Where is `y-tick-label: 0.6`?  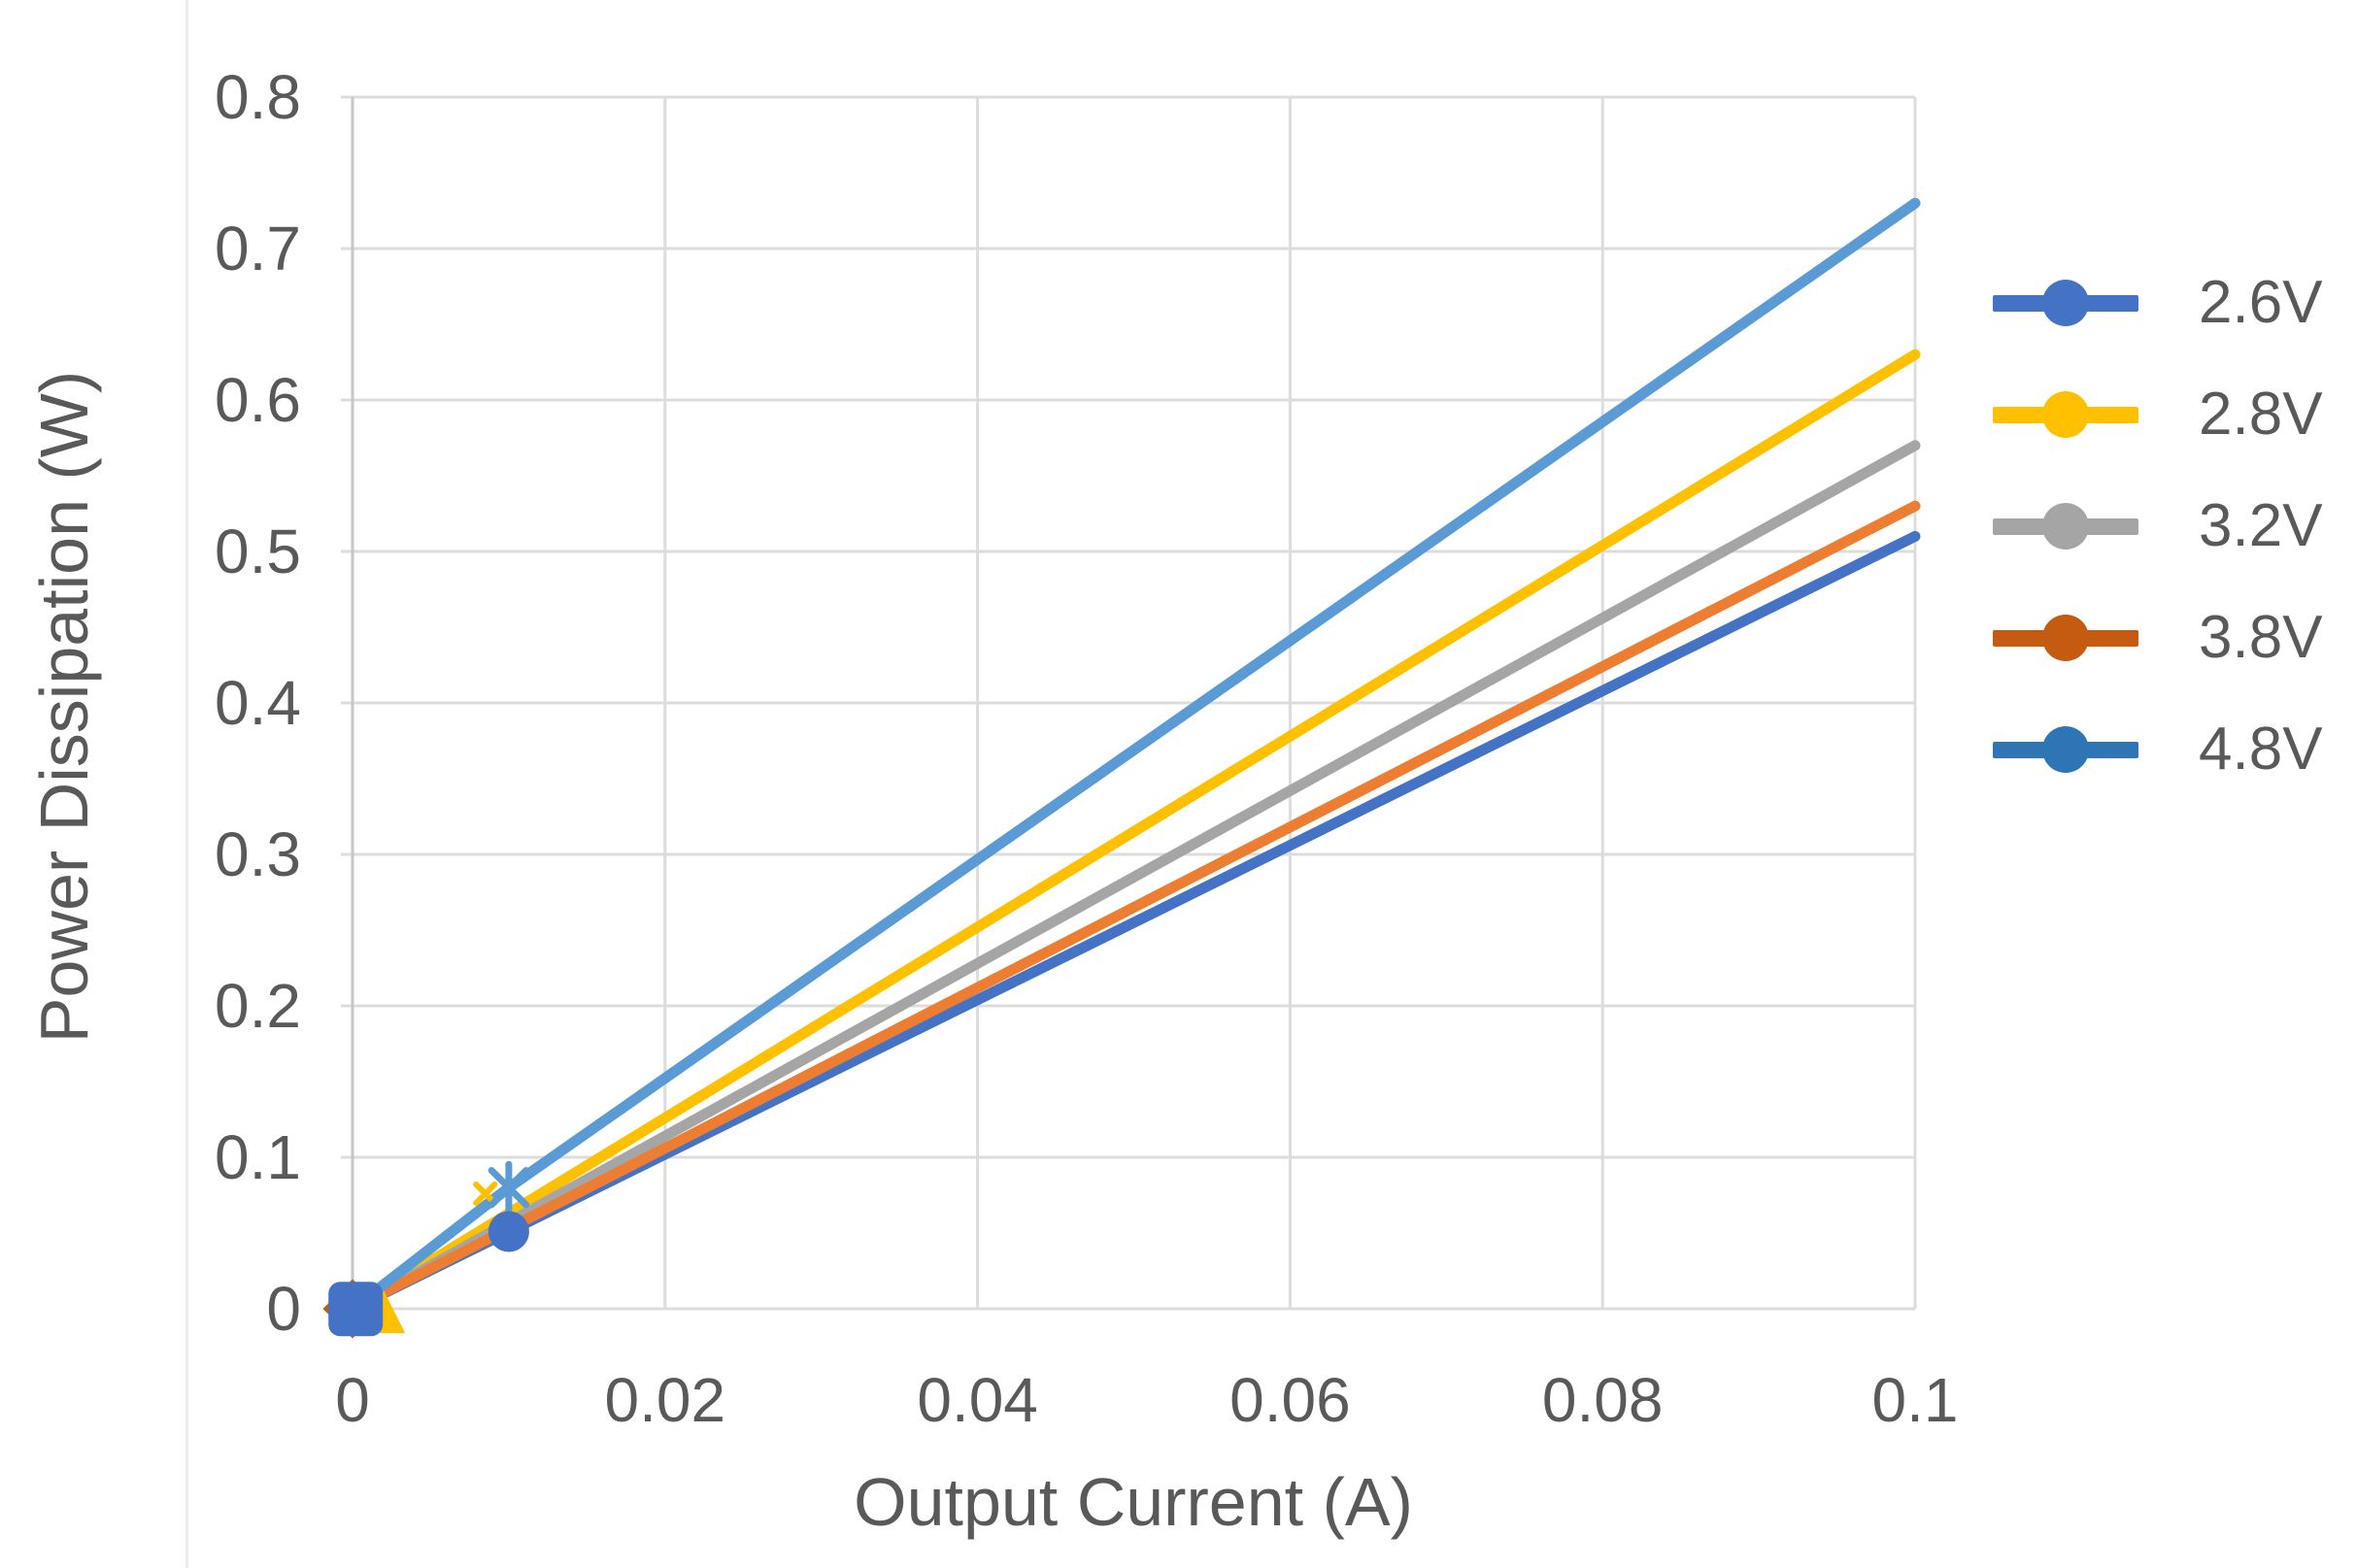
y-tick-label: 0.6 is located at coordinates (258, 400).